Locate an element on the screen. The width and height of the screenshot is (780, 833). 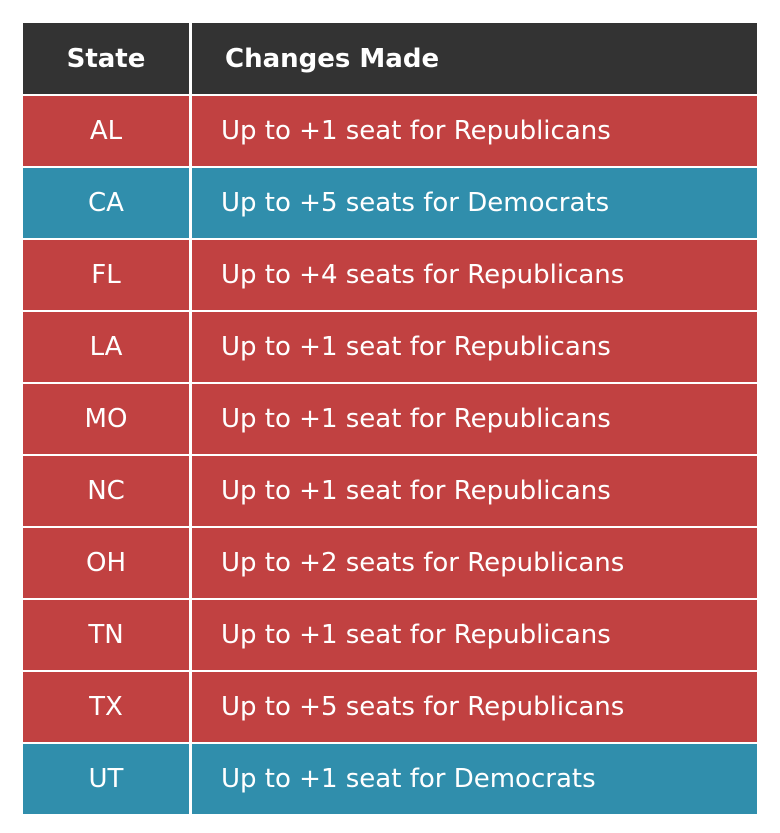
changes-cell: Up to +1 seat for Democrats is located at coordinates (474, 779).